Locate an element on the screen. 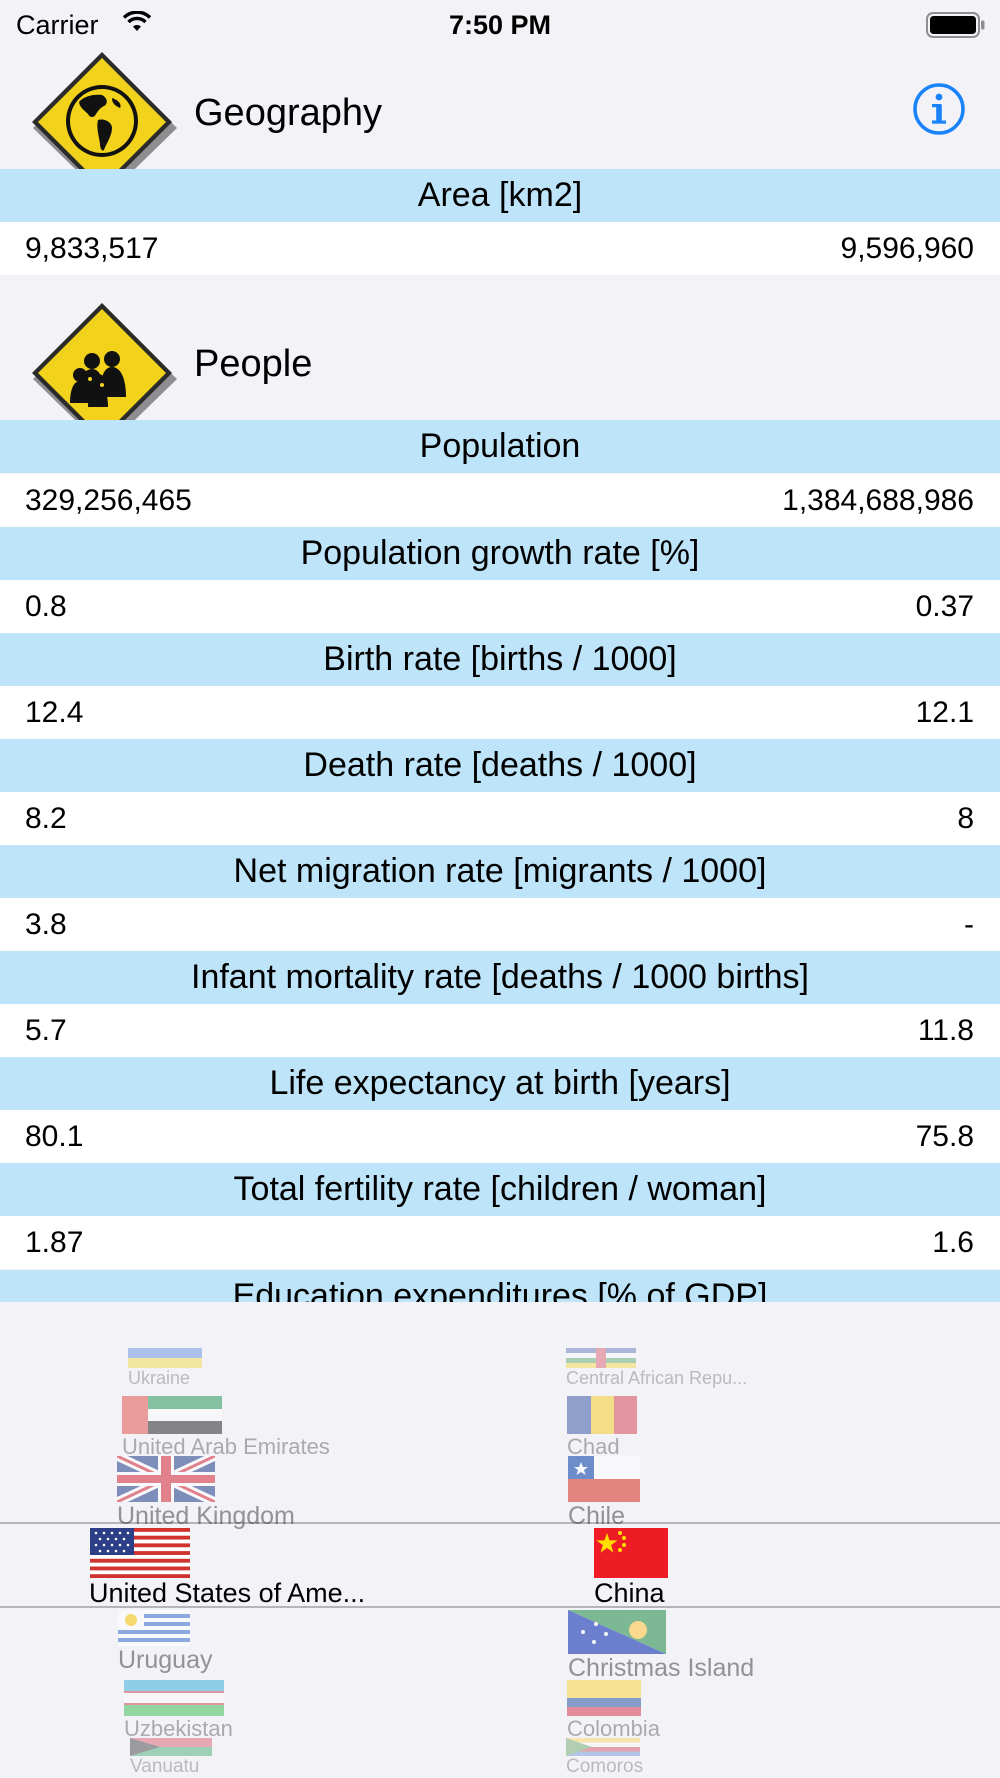 Image resolution: width=1000 pixels, height=1778 pixels. section-title-people: People is located at coordinates (253, 364).